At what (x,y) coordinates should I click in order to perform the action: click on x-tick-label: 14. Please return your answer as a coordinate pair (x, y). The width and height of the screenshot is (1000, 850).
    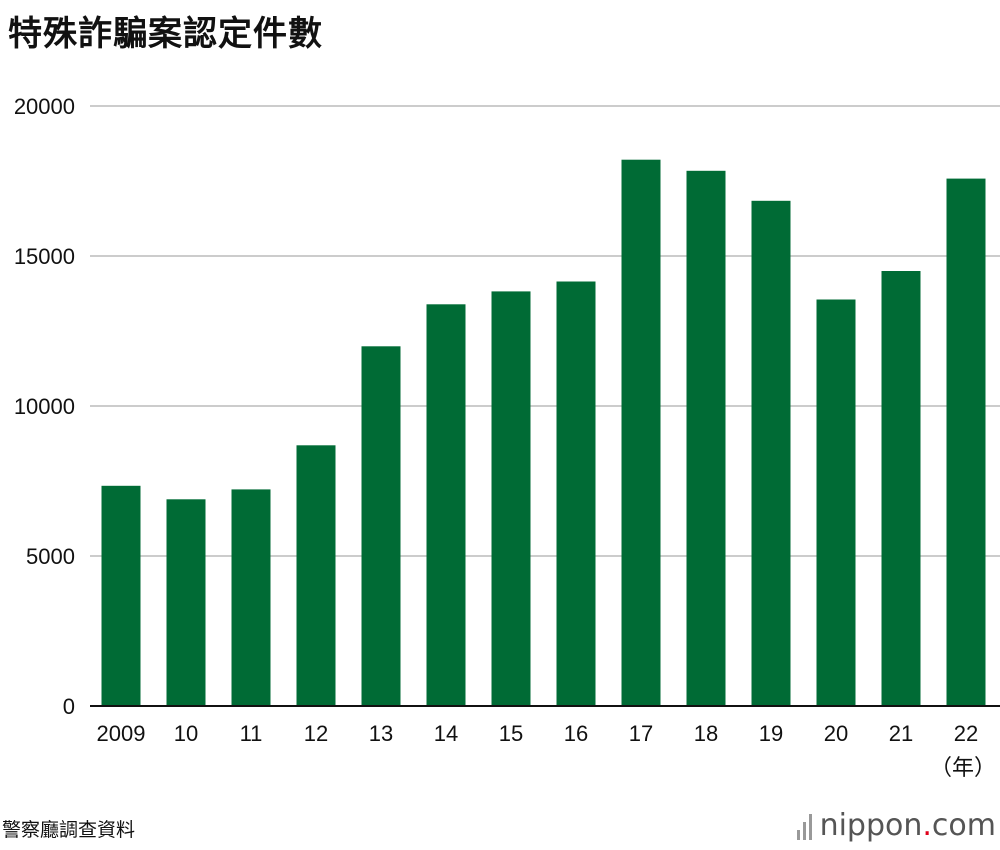
    Looking at the image, I should click on (446, 733).